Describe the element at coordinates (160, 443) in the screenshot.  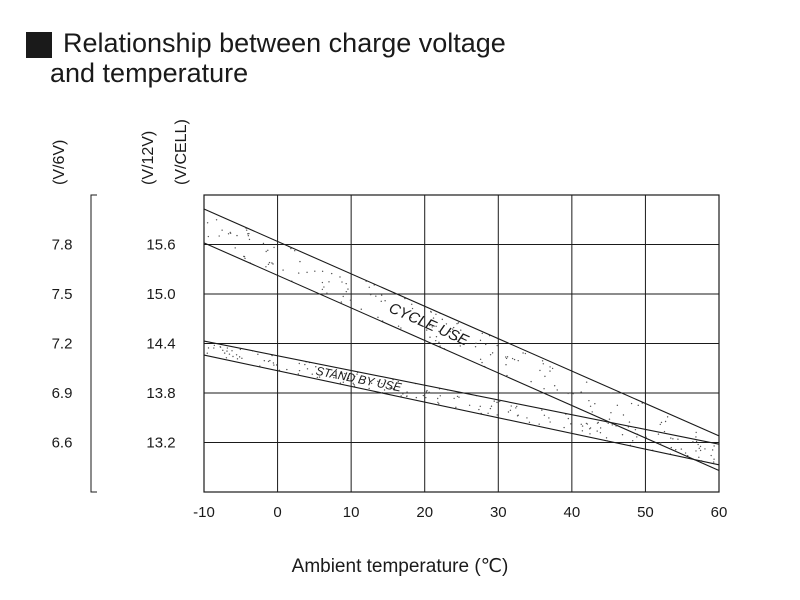
I see `y-tick-label-12v: 13.2` at that location.